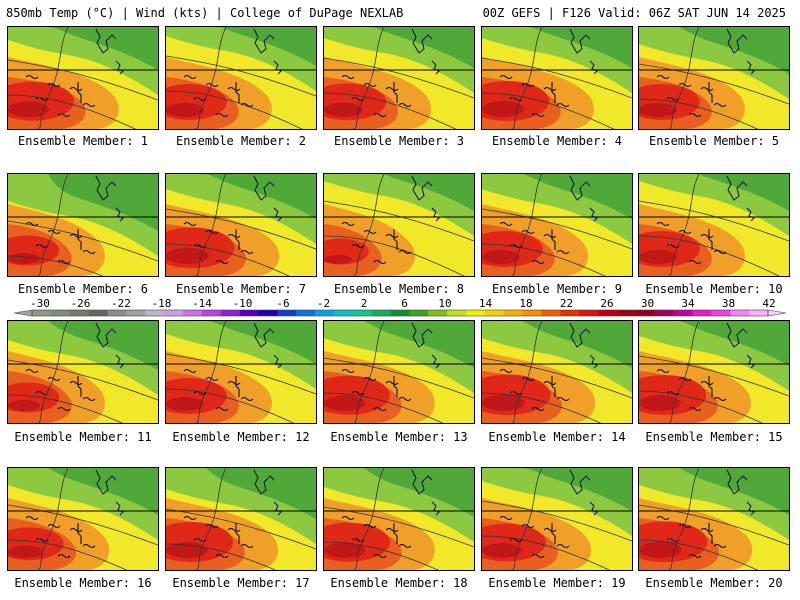 This screenshot has height=600, width=800. What do you see at coordinates (557, 141) in the screenshot?
I see `ensemble-member-label: Ensemble Member: 4` at bounding box center [557, 141].